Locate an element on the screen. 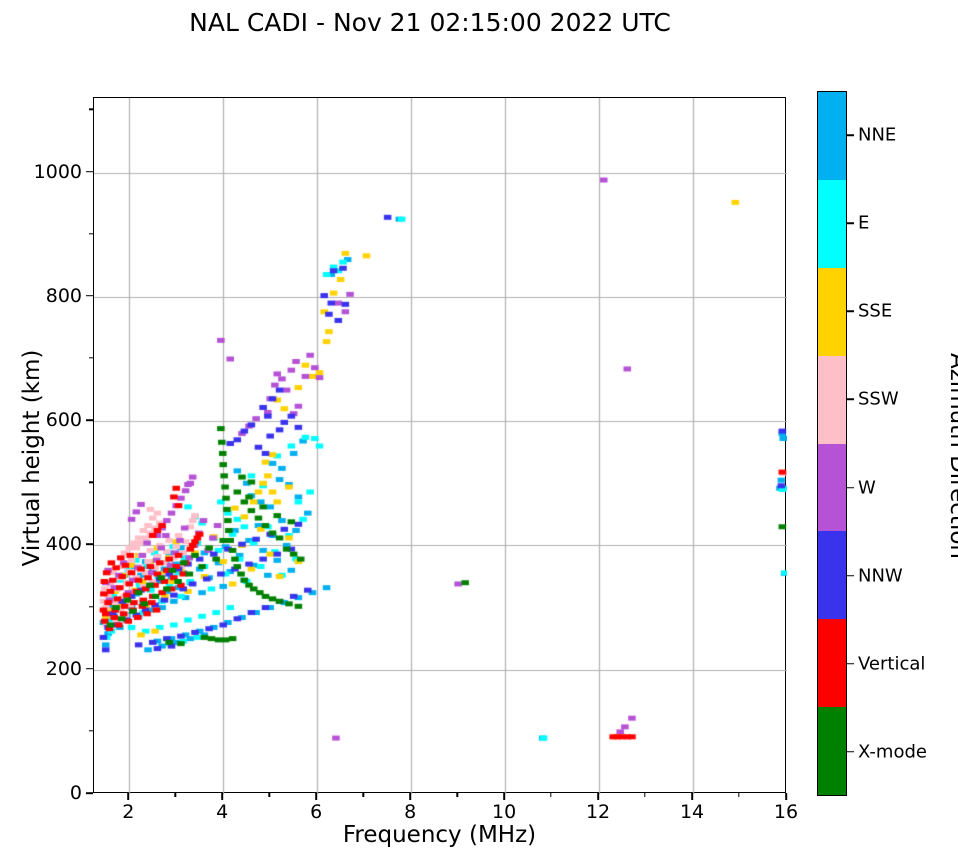  colorbar-label-nnw: NNW is located at coordinates (880, 576).